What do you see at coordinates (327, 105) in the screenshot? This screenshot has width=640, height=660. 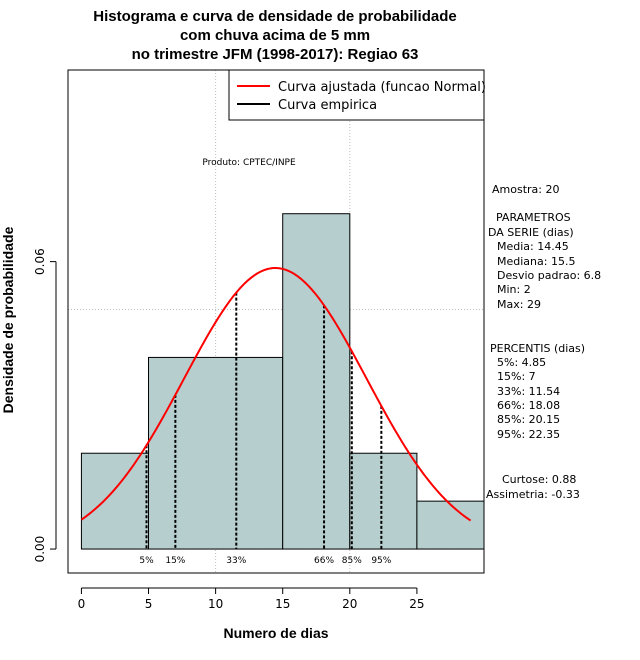 I see `legend-label-empirical: Curva empirica` at bounding box center [327, 105].